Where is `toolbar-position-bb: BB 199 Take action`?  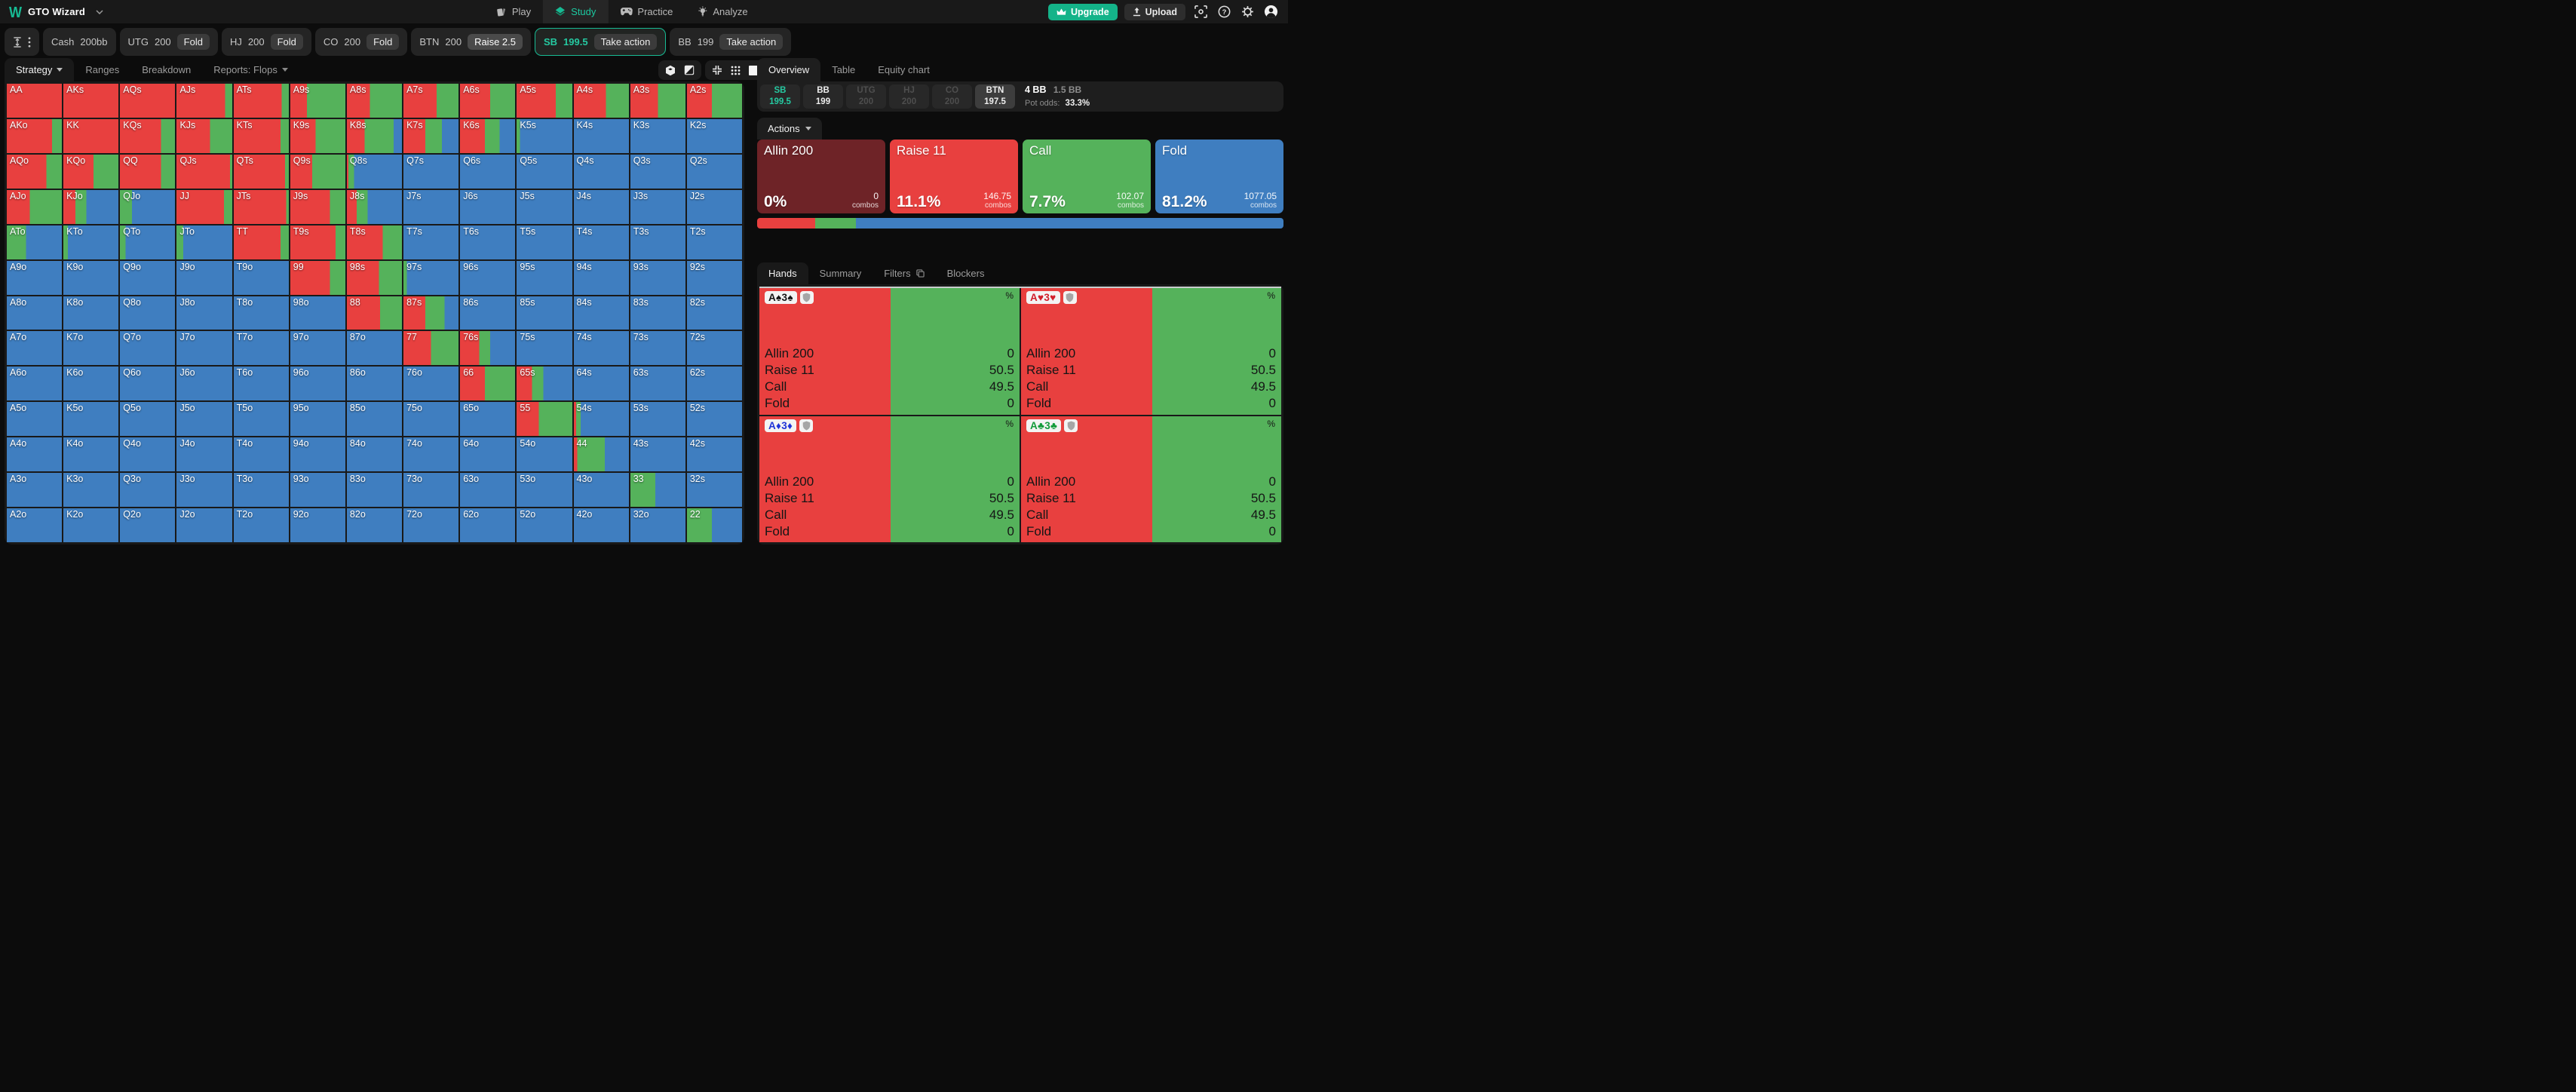
toolbar-position-bb: BB 199 Take action is located at coordinates (731, 42).